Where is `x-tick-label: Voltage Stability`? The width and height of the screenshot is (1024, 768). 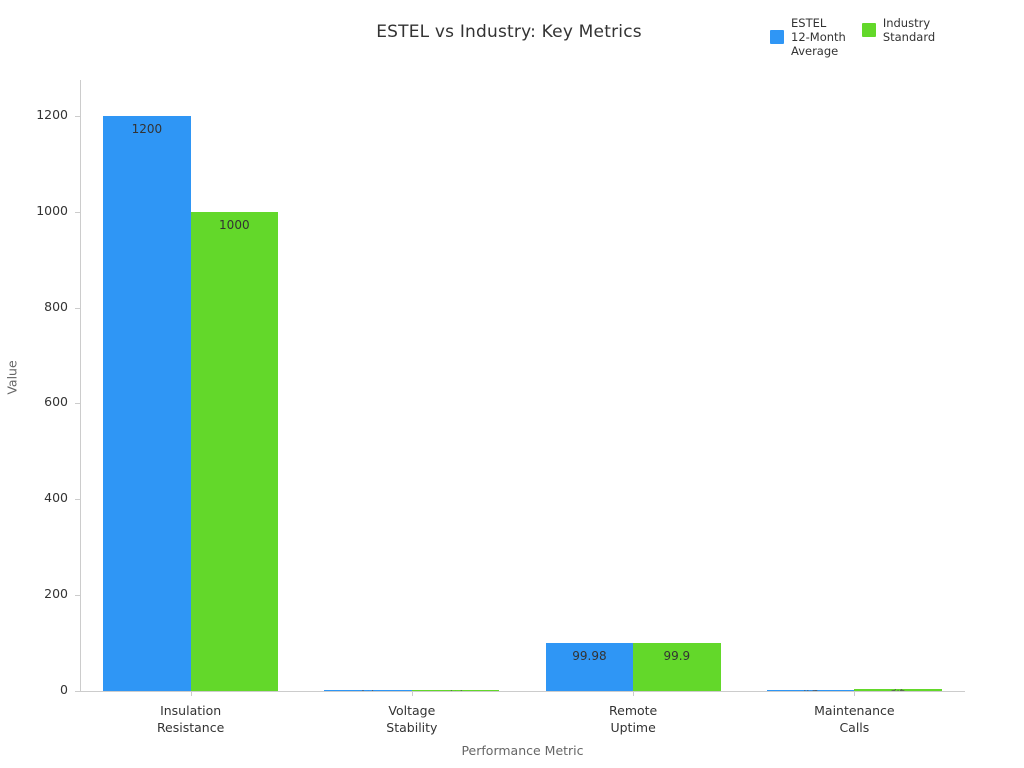
x-tick-label: Voltage Stability is located at coordinates (412, 719).